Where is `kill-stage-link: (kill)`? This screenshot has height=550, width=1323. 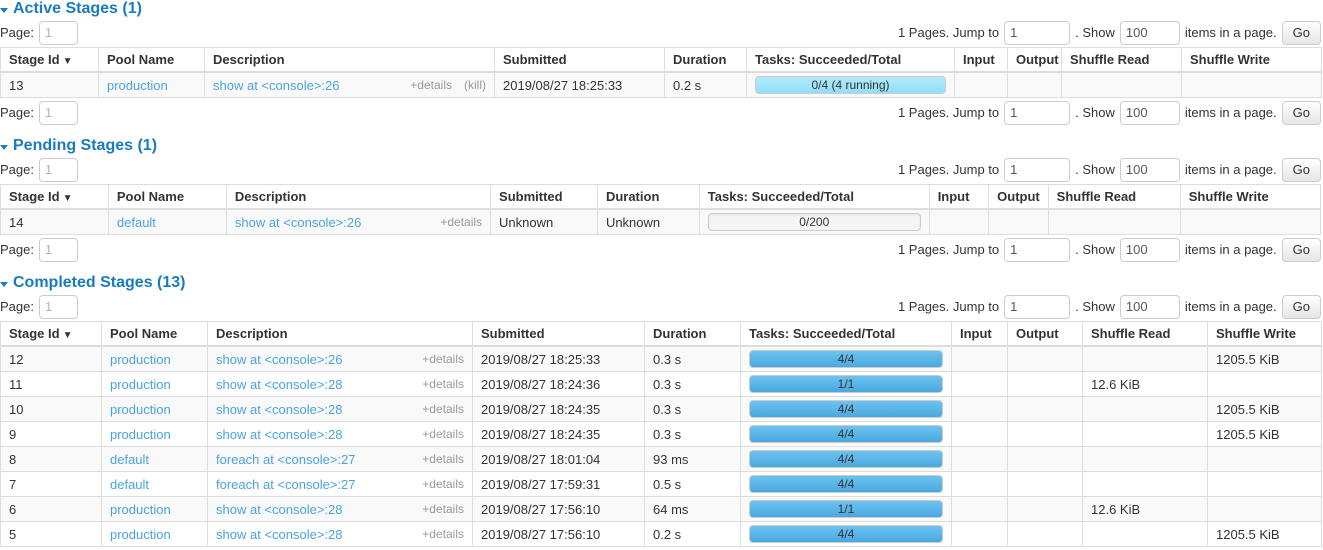 kill-stage-link: (kill) is located at coordinates (475, 85).